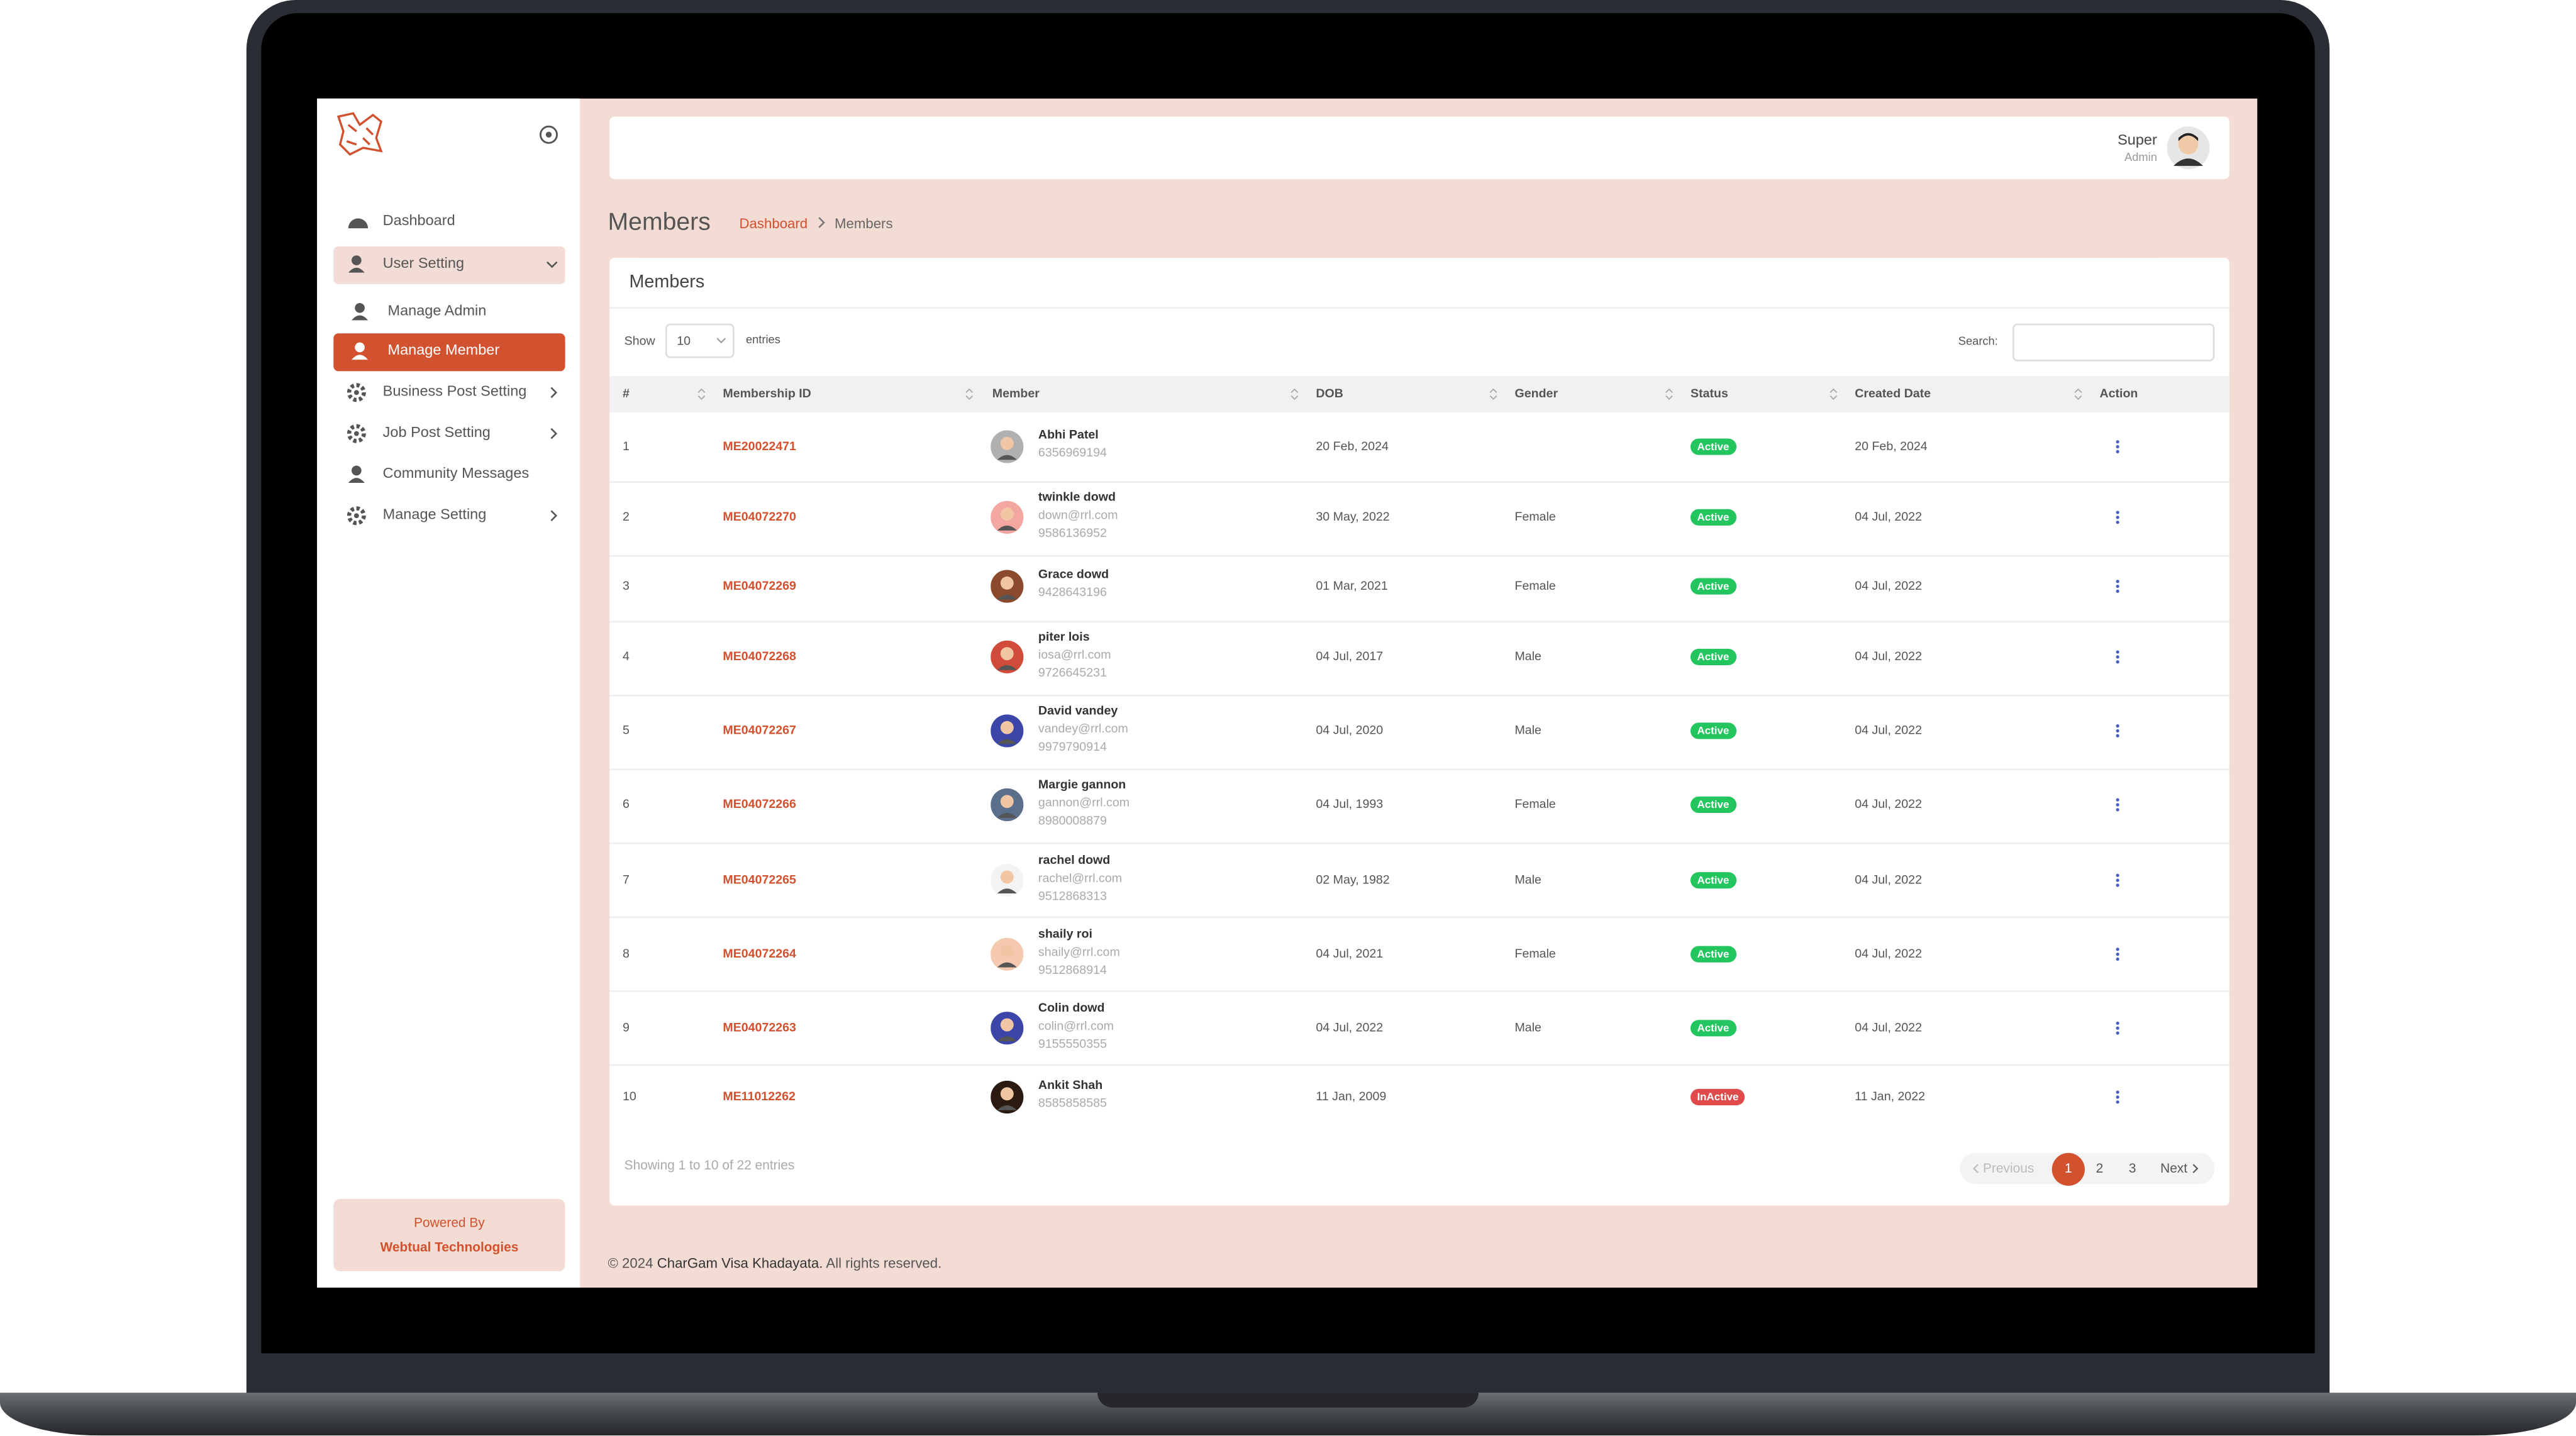  I want to click on menu-item: Community Messages, so click(456, 473).